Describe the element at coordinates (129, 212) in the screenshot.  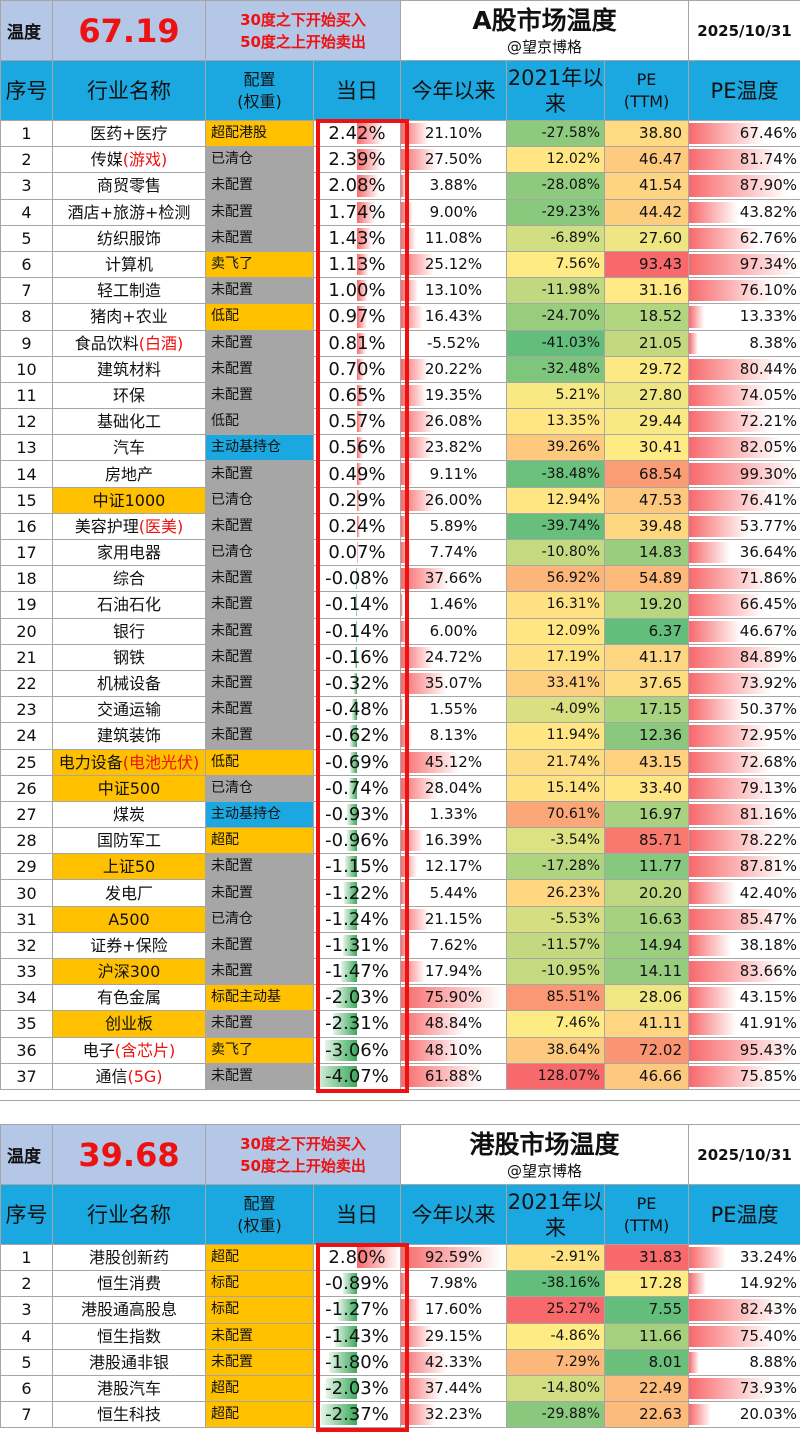
I see `industry-name: 酒店+旅游+检测` at that location.